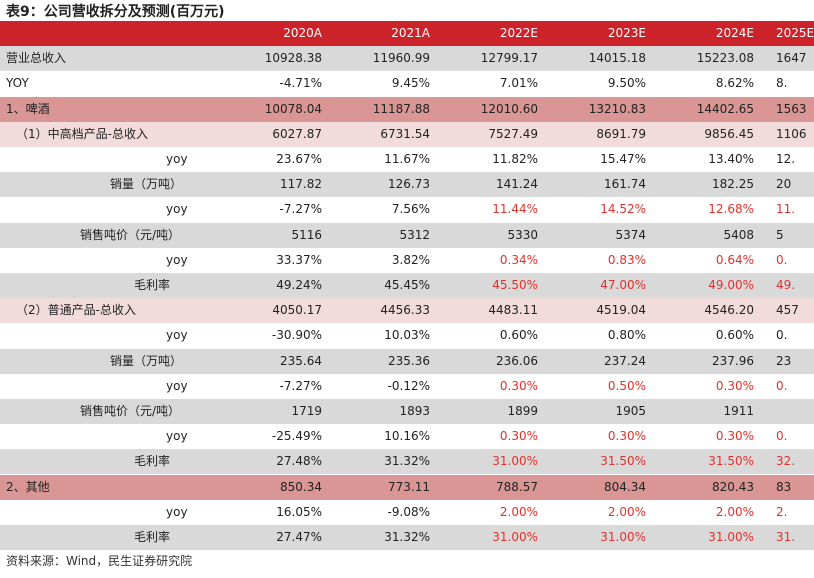 The image size is (814, 578). What do you see at coordinates (623, 285) in the screenshot?
I see `value-cell: 47.00%` at bounding box center [623, 285].